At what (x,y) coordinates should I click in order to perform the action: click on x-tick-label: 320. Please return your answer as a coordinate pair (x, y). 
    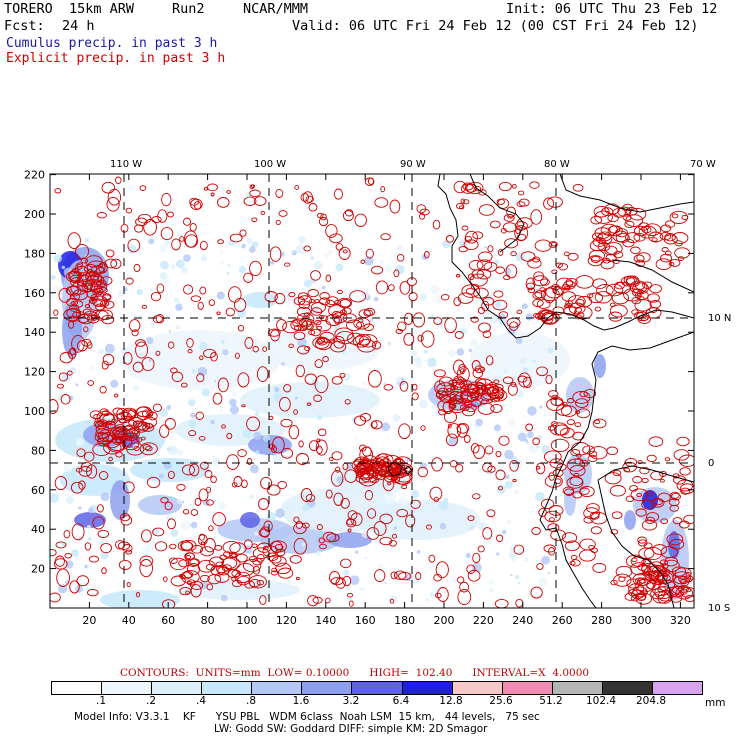
    Looking at the image, I should click on (680, 620).